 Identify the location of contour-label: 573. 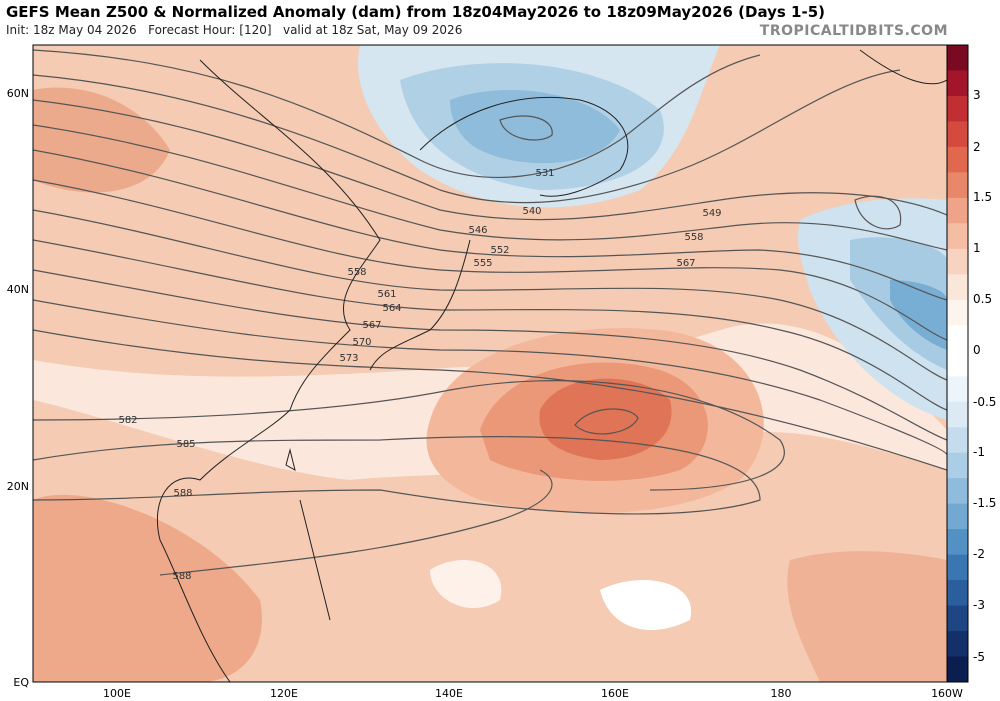
(348, 358).